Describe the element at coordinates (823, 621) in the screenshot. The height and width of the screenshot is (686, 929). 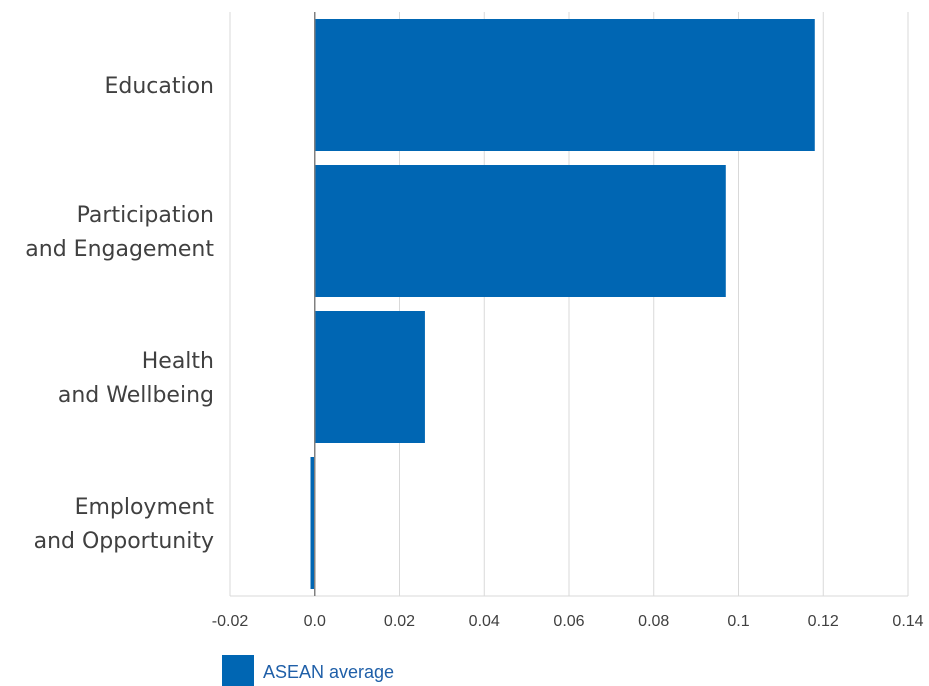
I see `x-tick-label: 0.12` at that location.